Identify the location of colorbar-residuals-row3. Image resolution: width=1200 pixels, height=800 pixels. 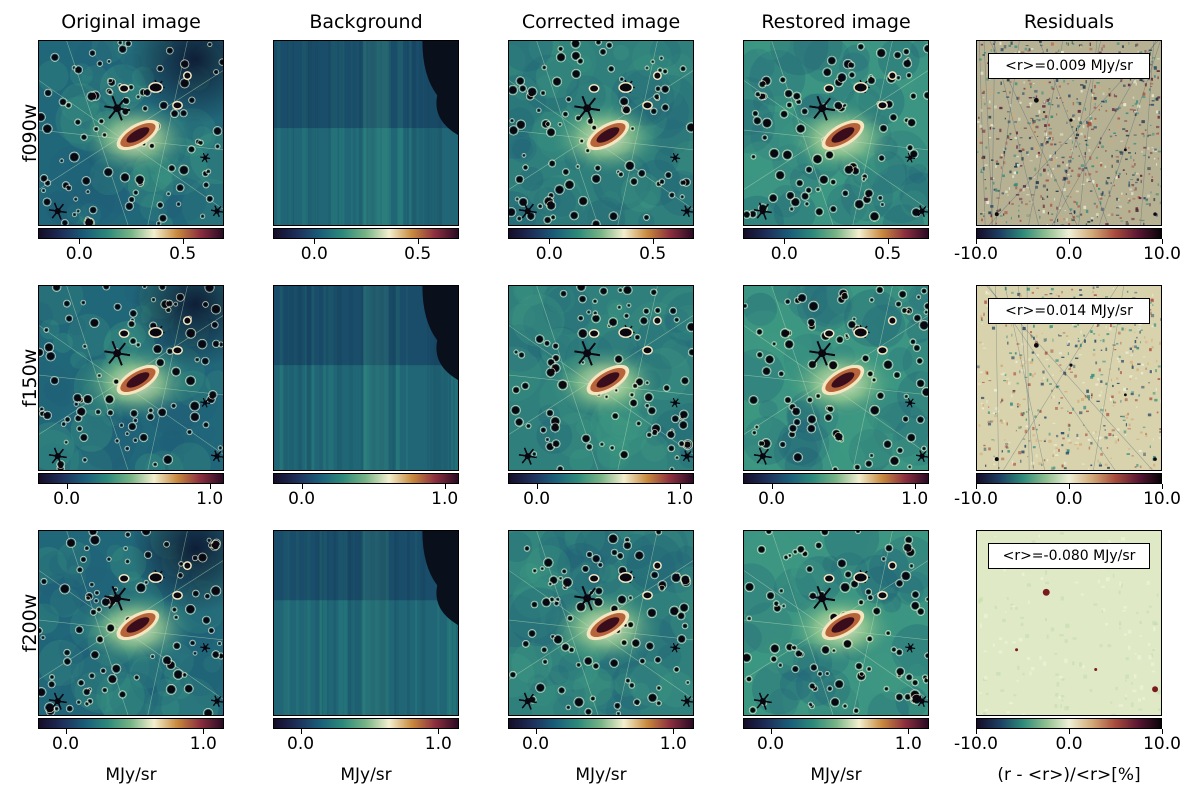
(1069, 723).